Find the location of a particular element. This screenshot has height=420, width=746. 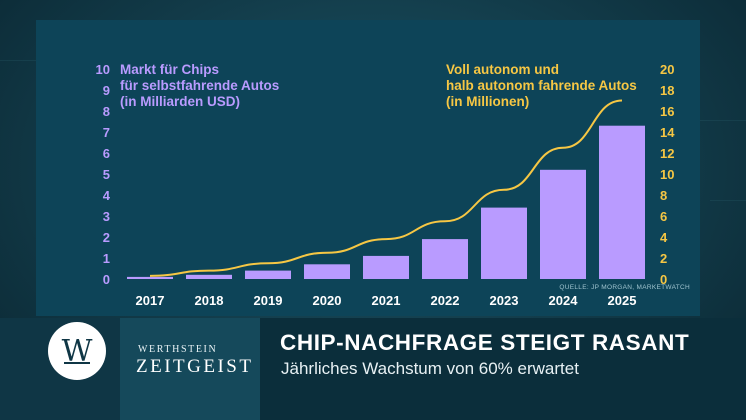

x-axis-tick-label: 2024 is located at coordinates (564, 300).